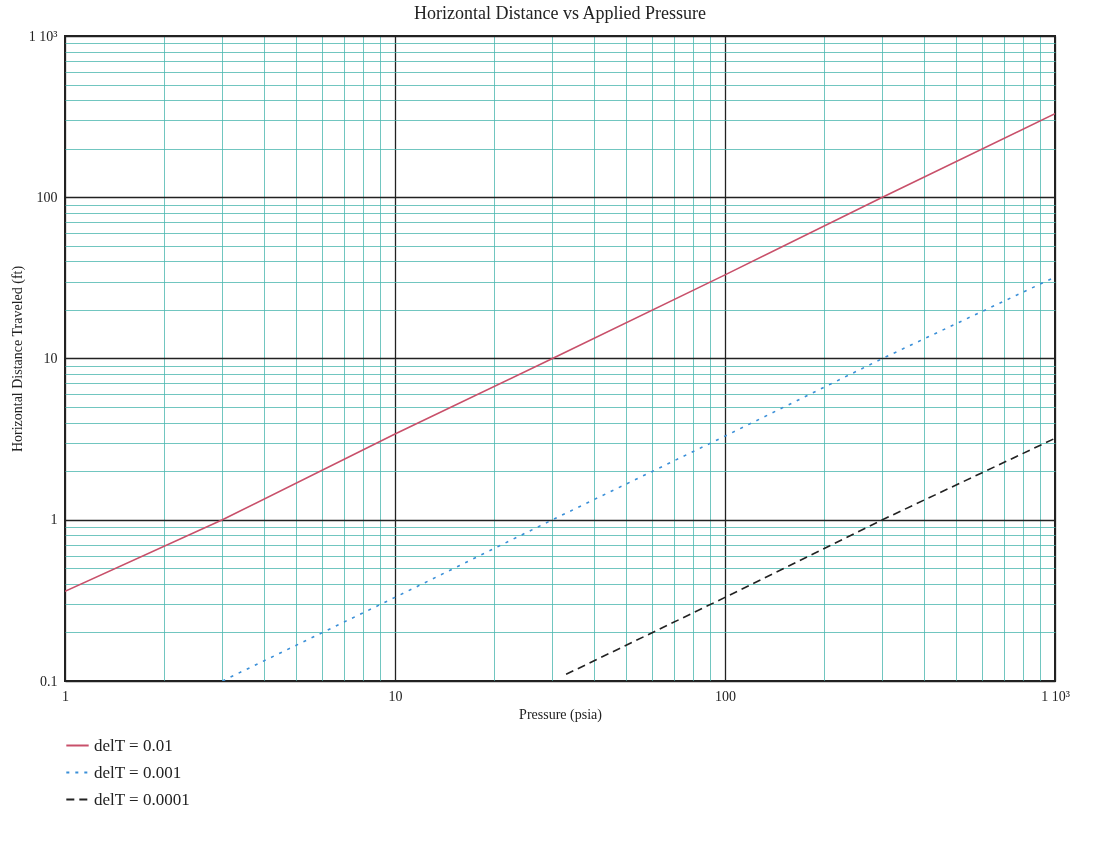  What do you see at coordinates (49, 681) in the screenshot?
I see `y-tick-label: 0.1` at bounding box center [49, 681].